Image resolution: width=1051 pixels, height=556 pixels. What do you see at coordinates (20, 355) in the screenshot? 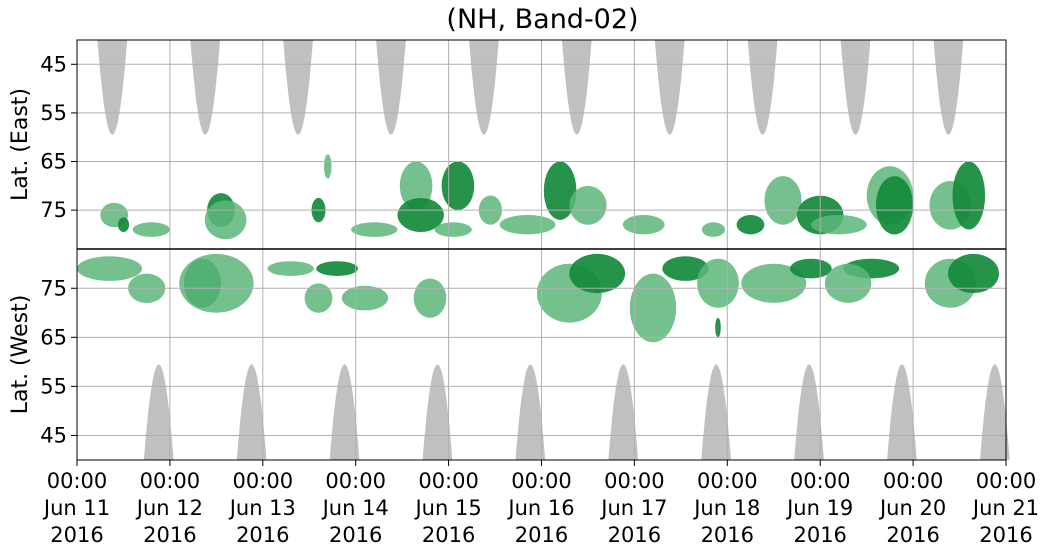
I see `y-axis-label-west: Lat. (West)` at bounding box center [20, 355].